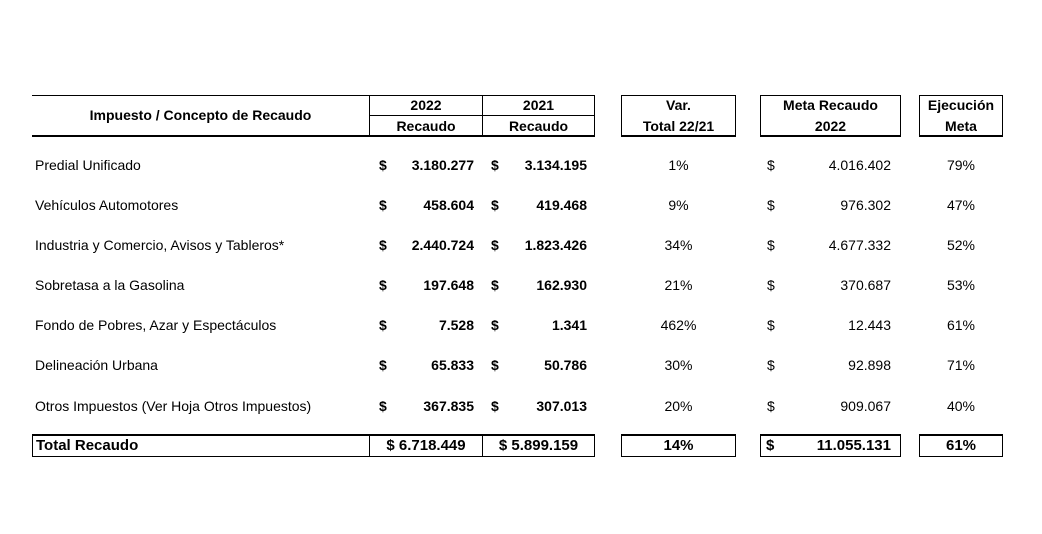 This screenshot has width=1042, height=534. What do you see at coordinates (110, 285) in the screenshot?
I see `row-concept: Sobretasa a la Gasolina` at bounding box center [110, 285].